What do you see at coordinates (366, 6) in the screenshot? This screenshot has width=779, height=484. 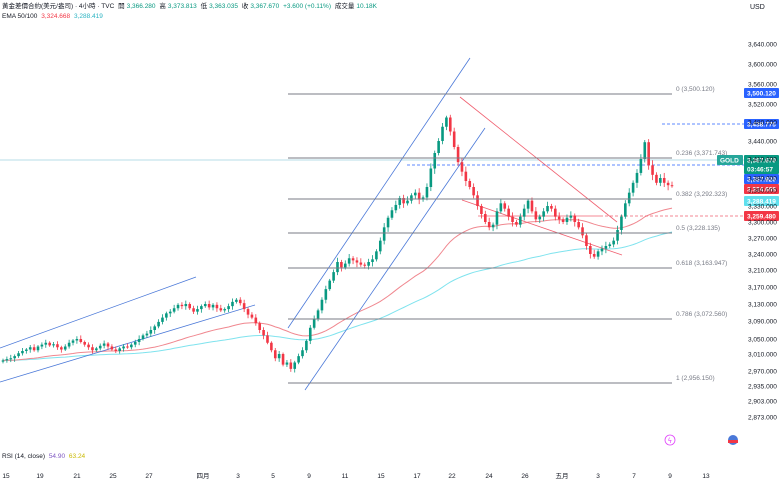 I see `volume-value: 10.18K` at bounding box center [366, 6].